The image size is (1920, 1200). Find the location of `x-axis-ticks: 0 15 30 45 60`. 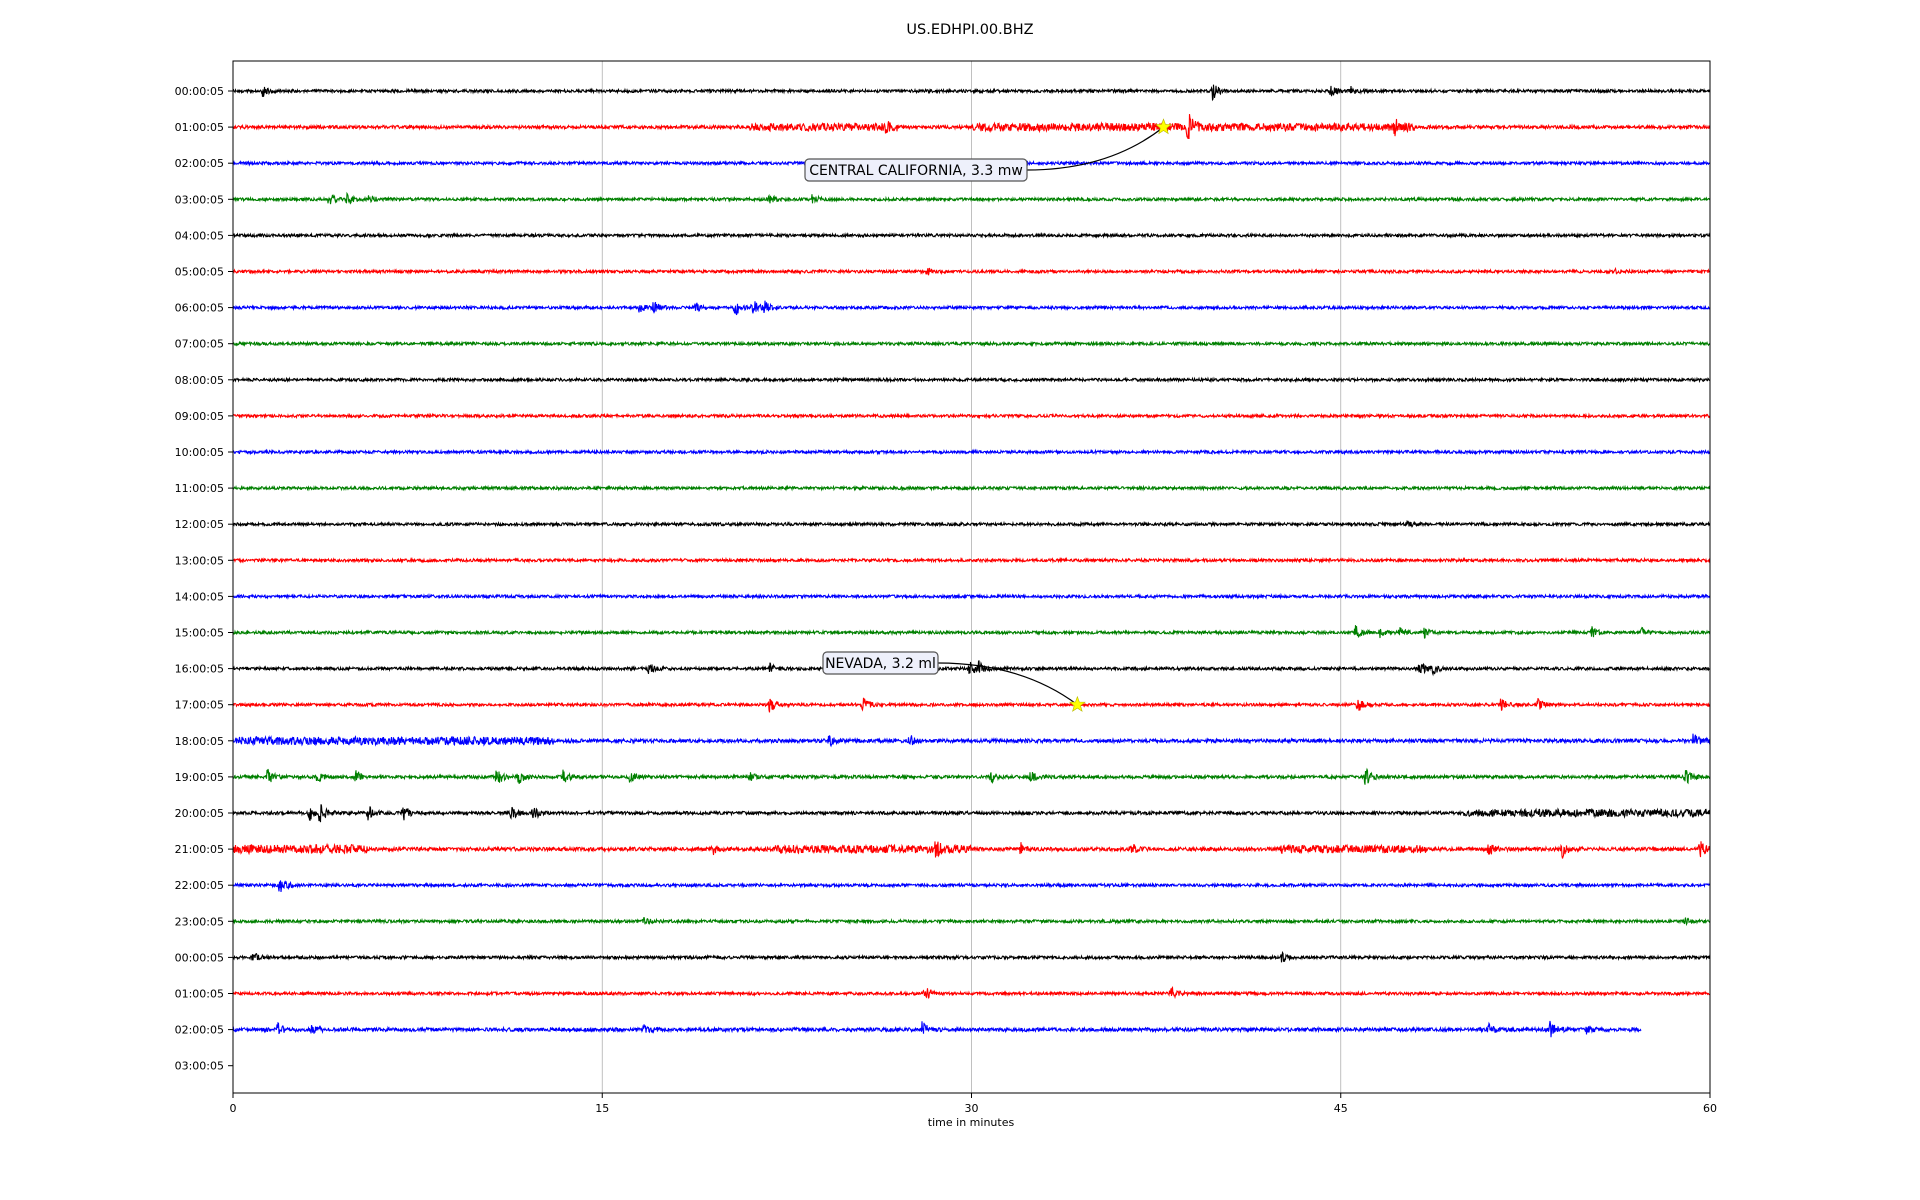

x-axis-ticks: 0 15 30 45 60 is located at coordinates (973, 1104).